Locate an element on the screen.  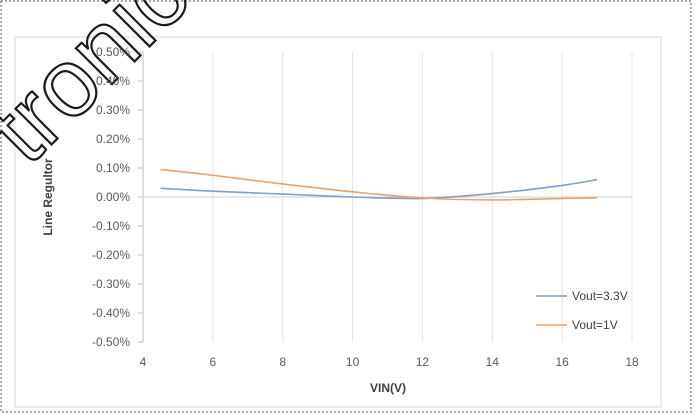
y-tick-label: 0.50% is located at coordinates (113, 52).